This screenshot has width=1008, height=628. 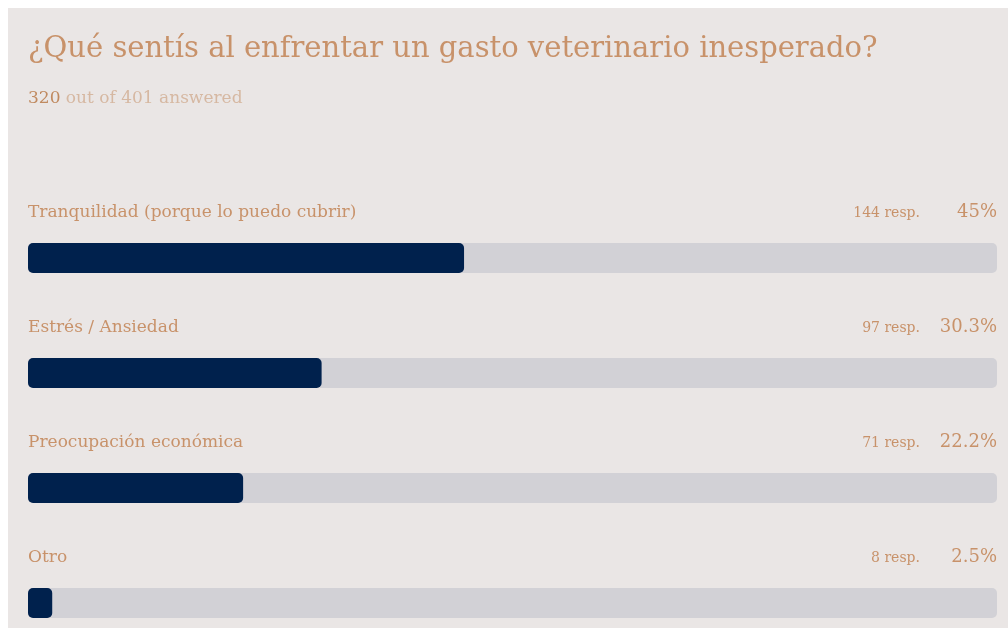 What do you see at coordinates (976, 210) in the screenshot?
I see `data-label: 45%` at bounding box center [976, 210].